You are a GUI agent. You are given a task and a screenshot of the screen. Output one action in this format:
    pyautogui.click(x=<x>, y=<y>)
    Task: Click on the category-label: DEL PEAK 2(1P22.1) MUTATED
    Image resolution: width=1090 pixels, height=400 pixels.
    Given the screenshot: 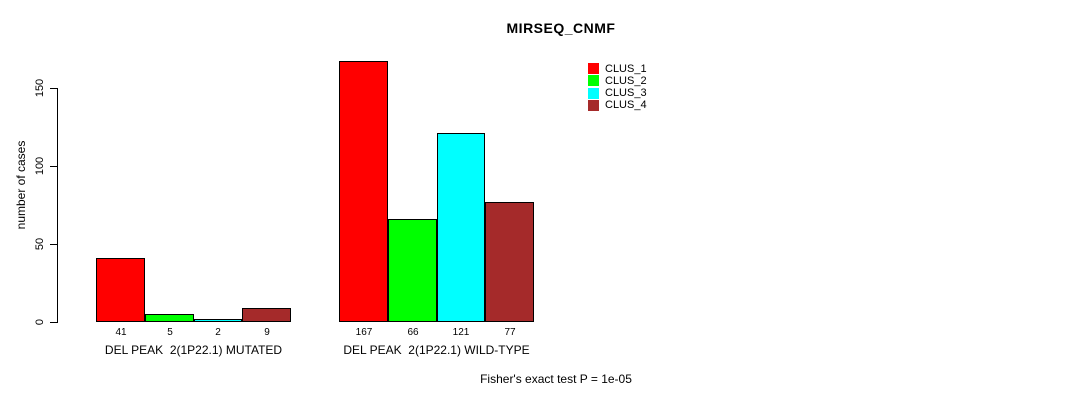 What is the action you would take?
    pyautogui.click(x=193, y=350)
    